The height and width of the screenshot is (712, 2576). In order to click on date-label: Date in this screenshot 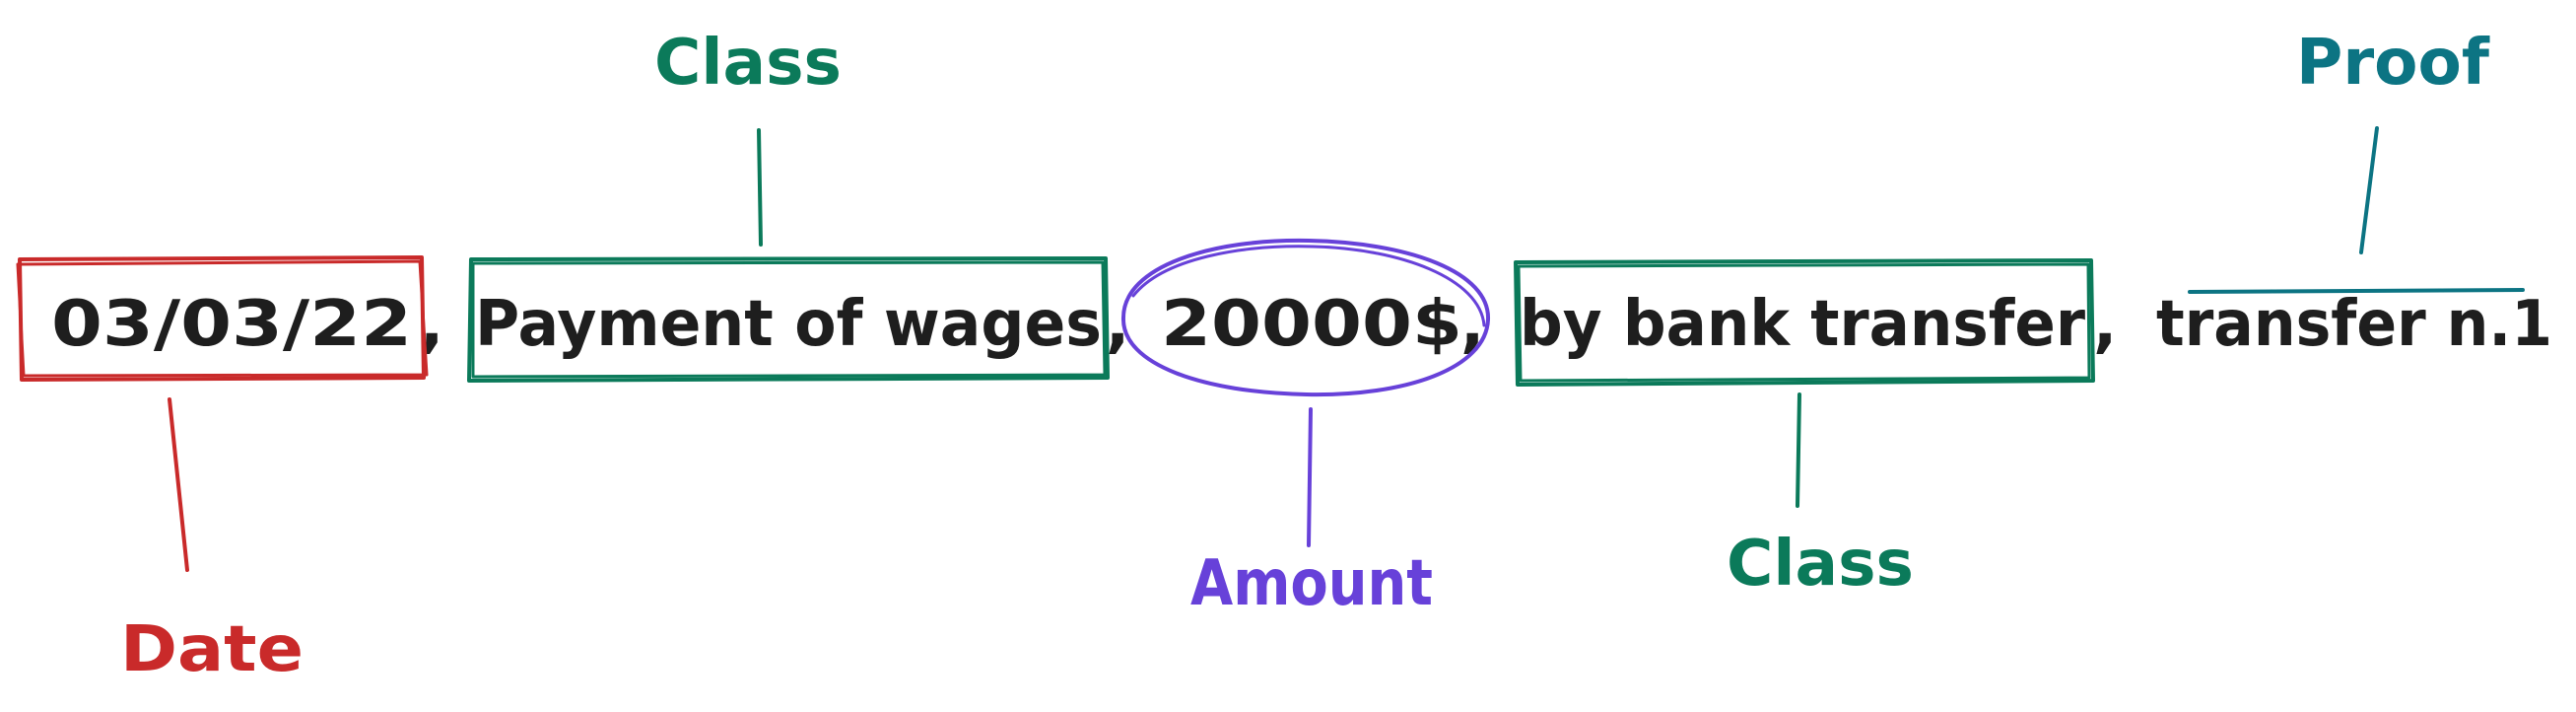, I will do `click(212, 650)`.